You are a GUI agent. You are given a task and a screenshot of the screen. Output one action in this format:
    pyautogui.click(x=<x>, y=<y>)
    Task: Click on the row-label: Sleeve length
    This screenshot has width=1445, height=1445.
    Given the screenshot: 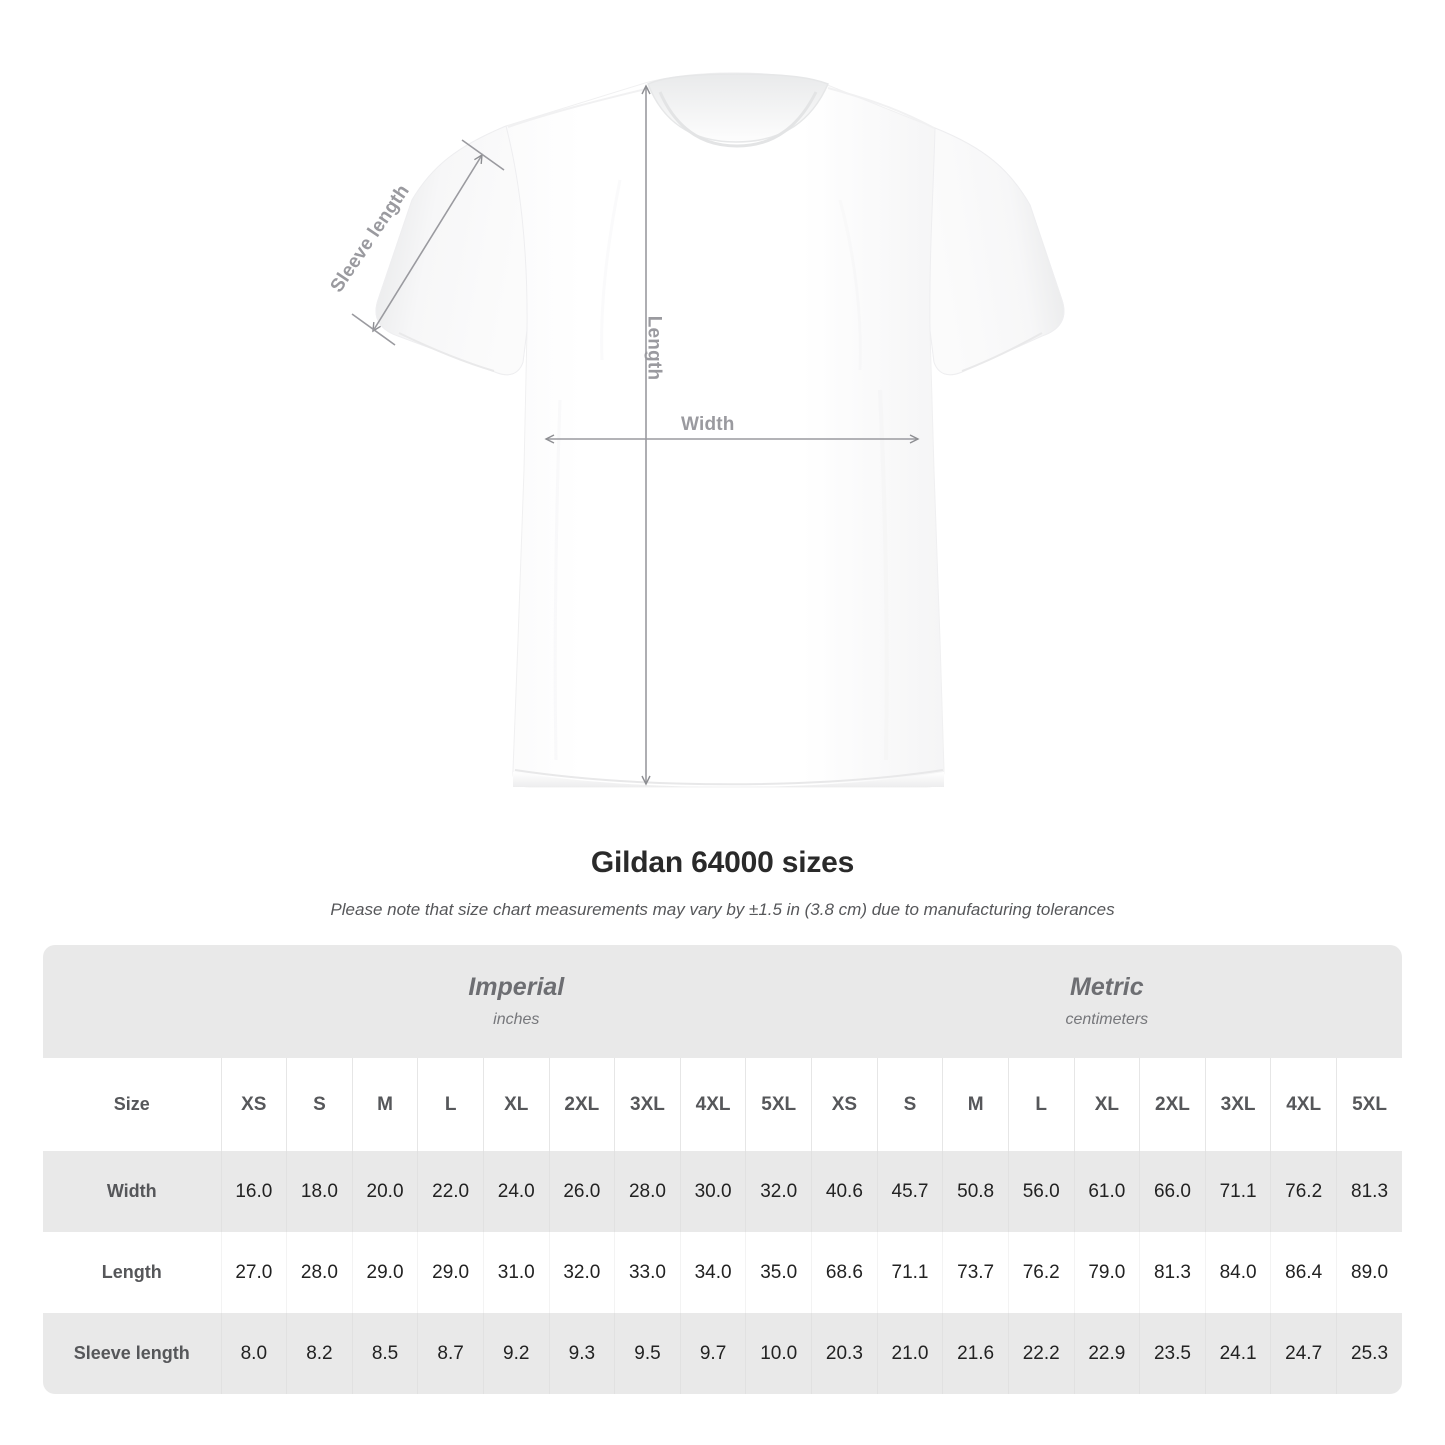 What is the action you would take?
    pyautogui.click(x=132, y=1353)
    